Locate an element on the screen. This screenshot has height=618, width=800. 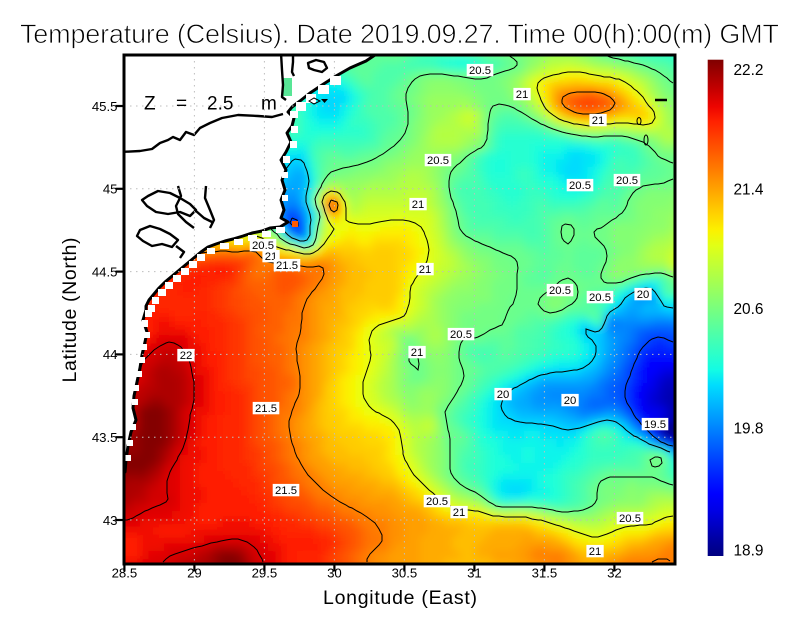
svg-text: 20.6 is located at coordinates (749, 309).